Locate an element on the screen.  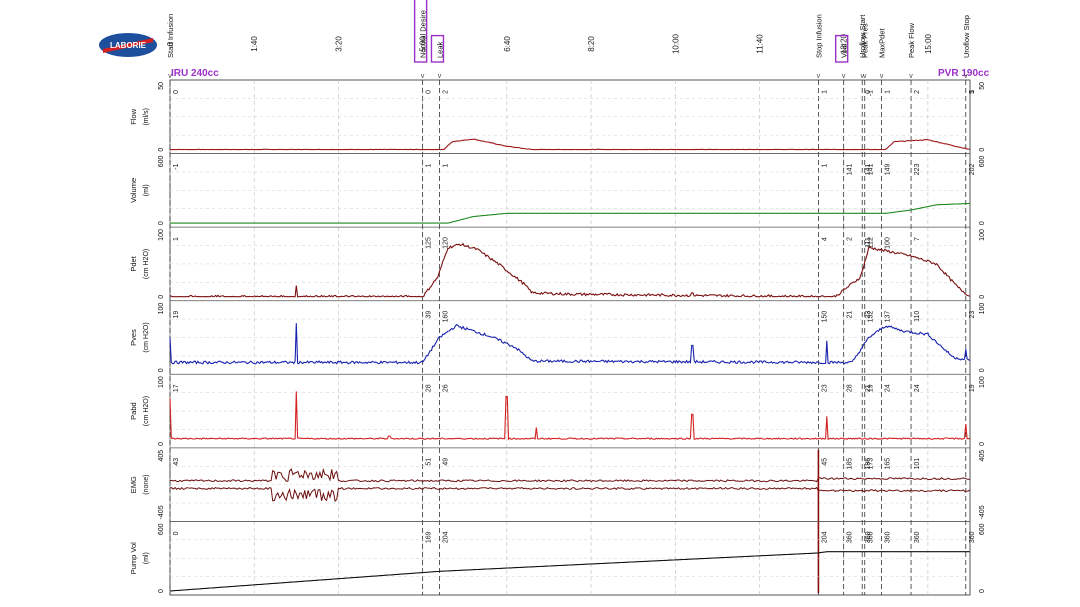
time-tick-label: 3:20 is located at coordinates (338, 44).